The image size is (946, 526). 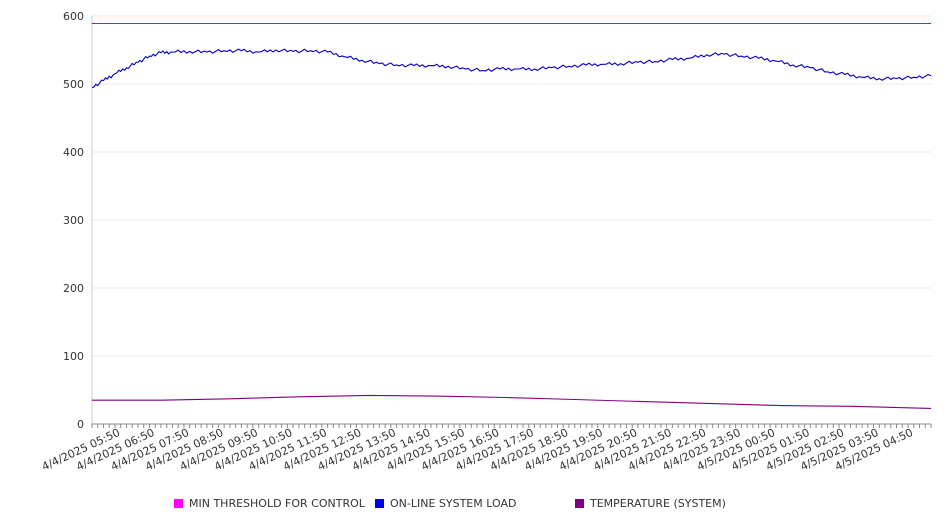 What do you see at coordinates (511, 68) in the screenshot?
I see `series-line-system-load` at bounding box center [511, 68].